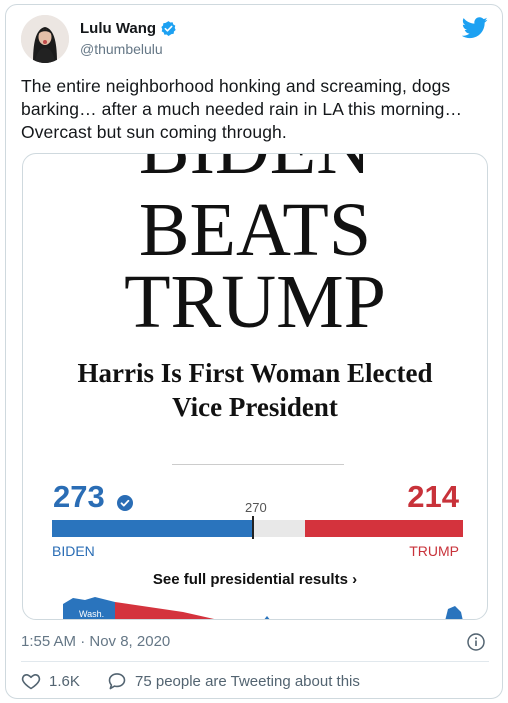 This screenshot has width=508, height=703. Describe the element at coordinates (257, 527) in the screenshot. I see `electoral-bar` at that location.